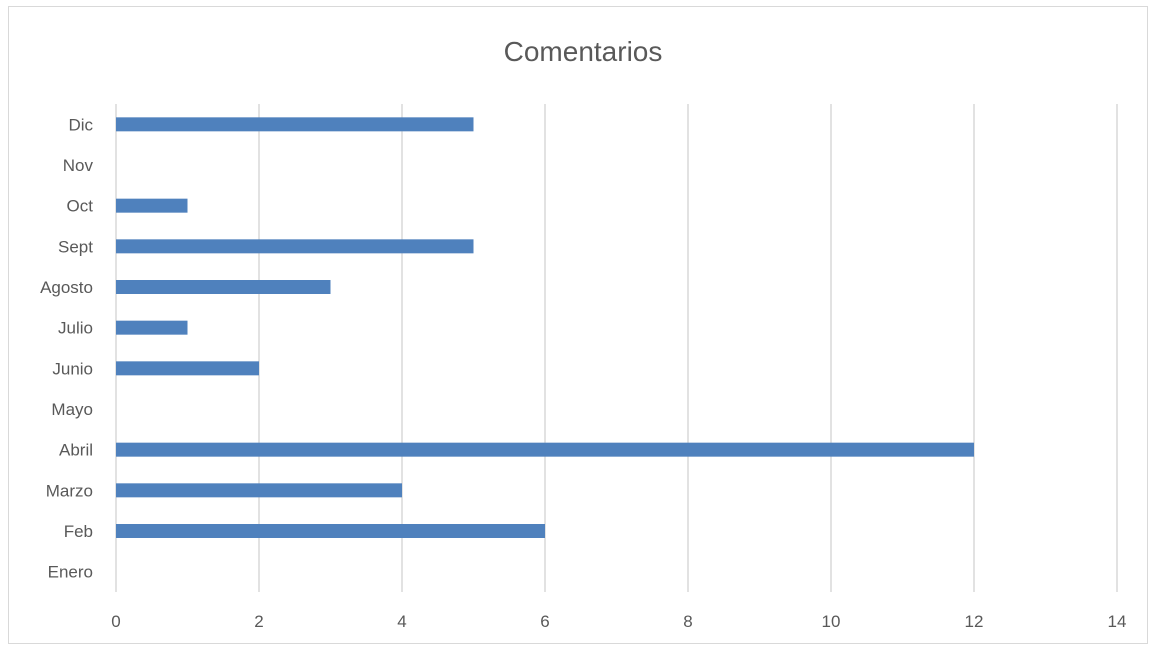  I want to click on category-label: Oct, so click(80, 206).